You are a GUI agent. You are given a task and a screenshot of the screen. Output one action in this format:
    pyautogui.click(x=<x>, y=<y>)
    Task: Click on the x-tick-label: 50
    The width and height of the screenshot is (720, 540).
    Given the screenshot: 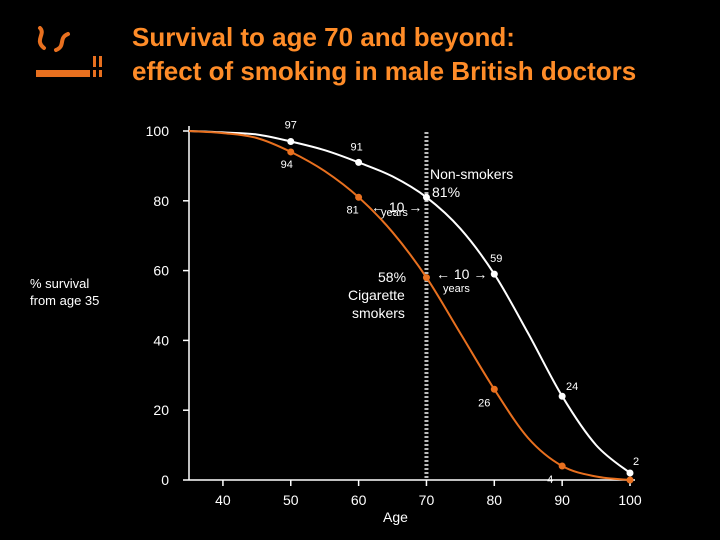 What is the action you would take?
    pyautogui.click(x=291, y=500)
    